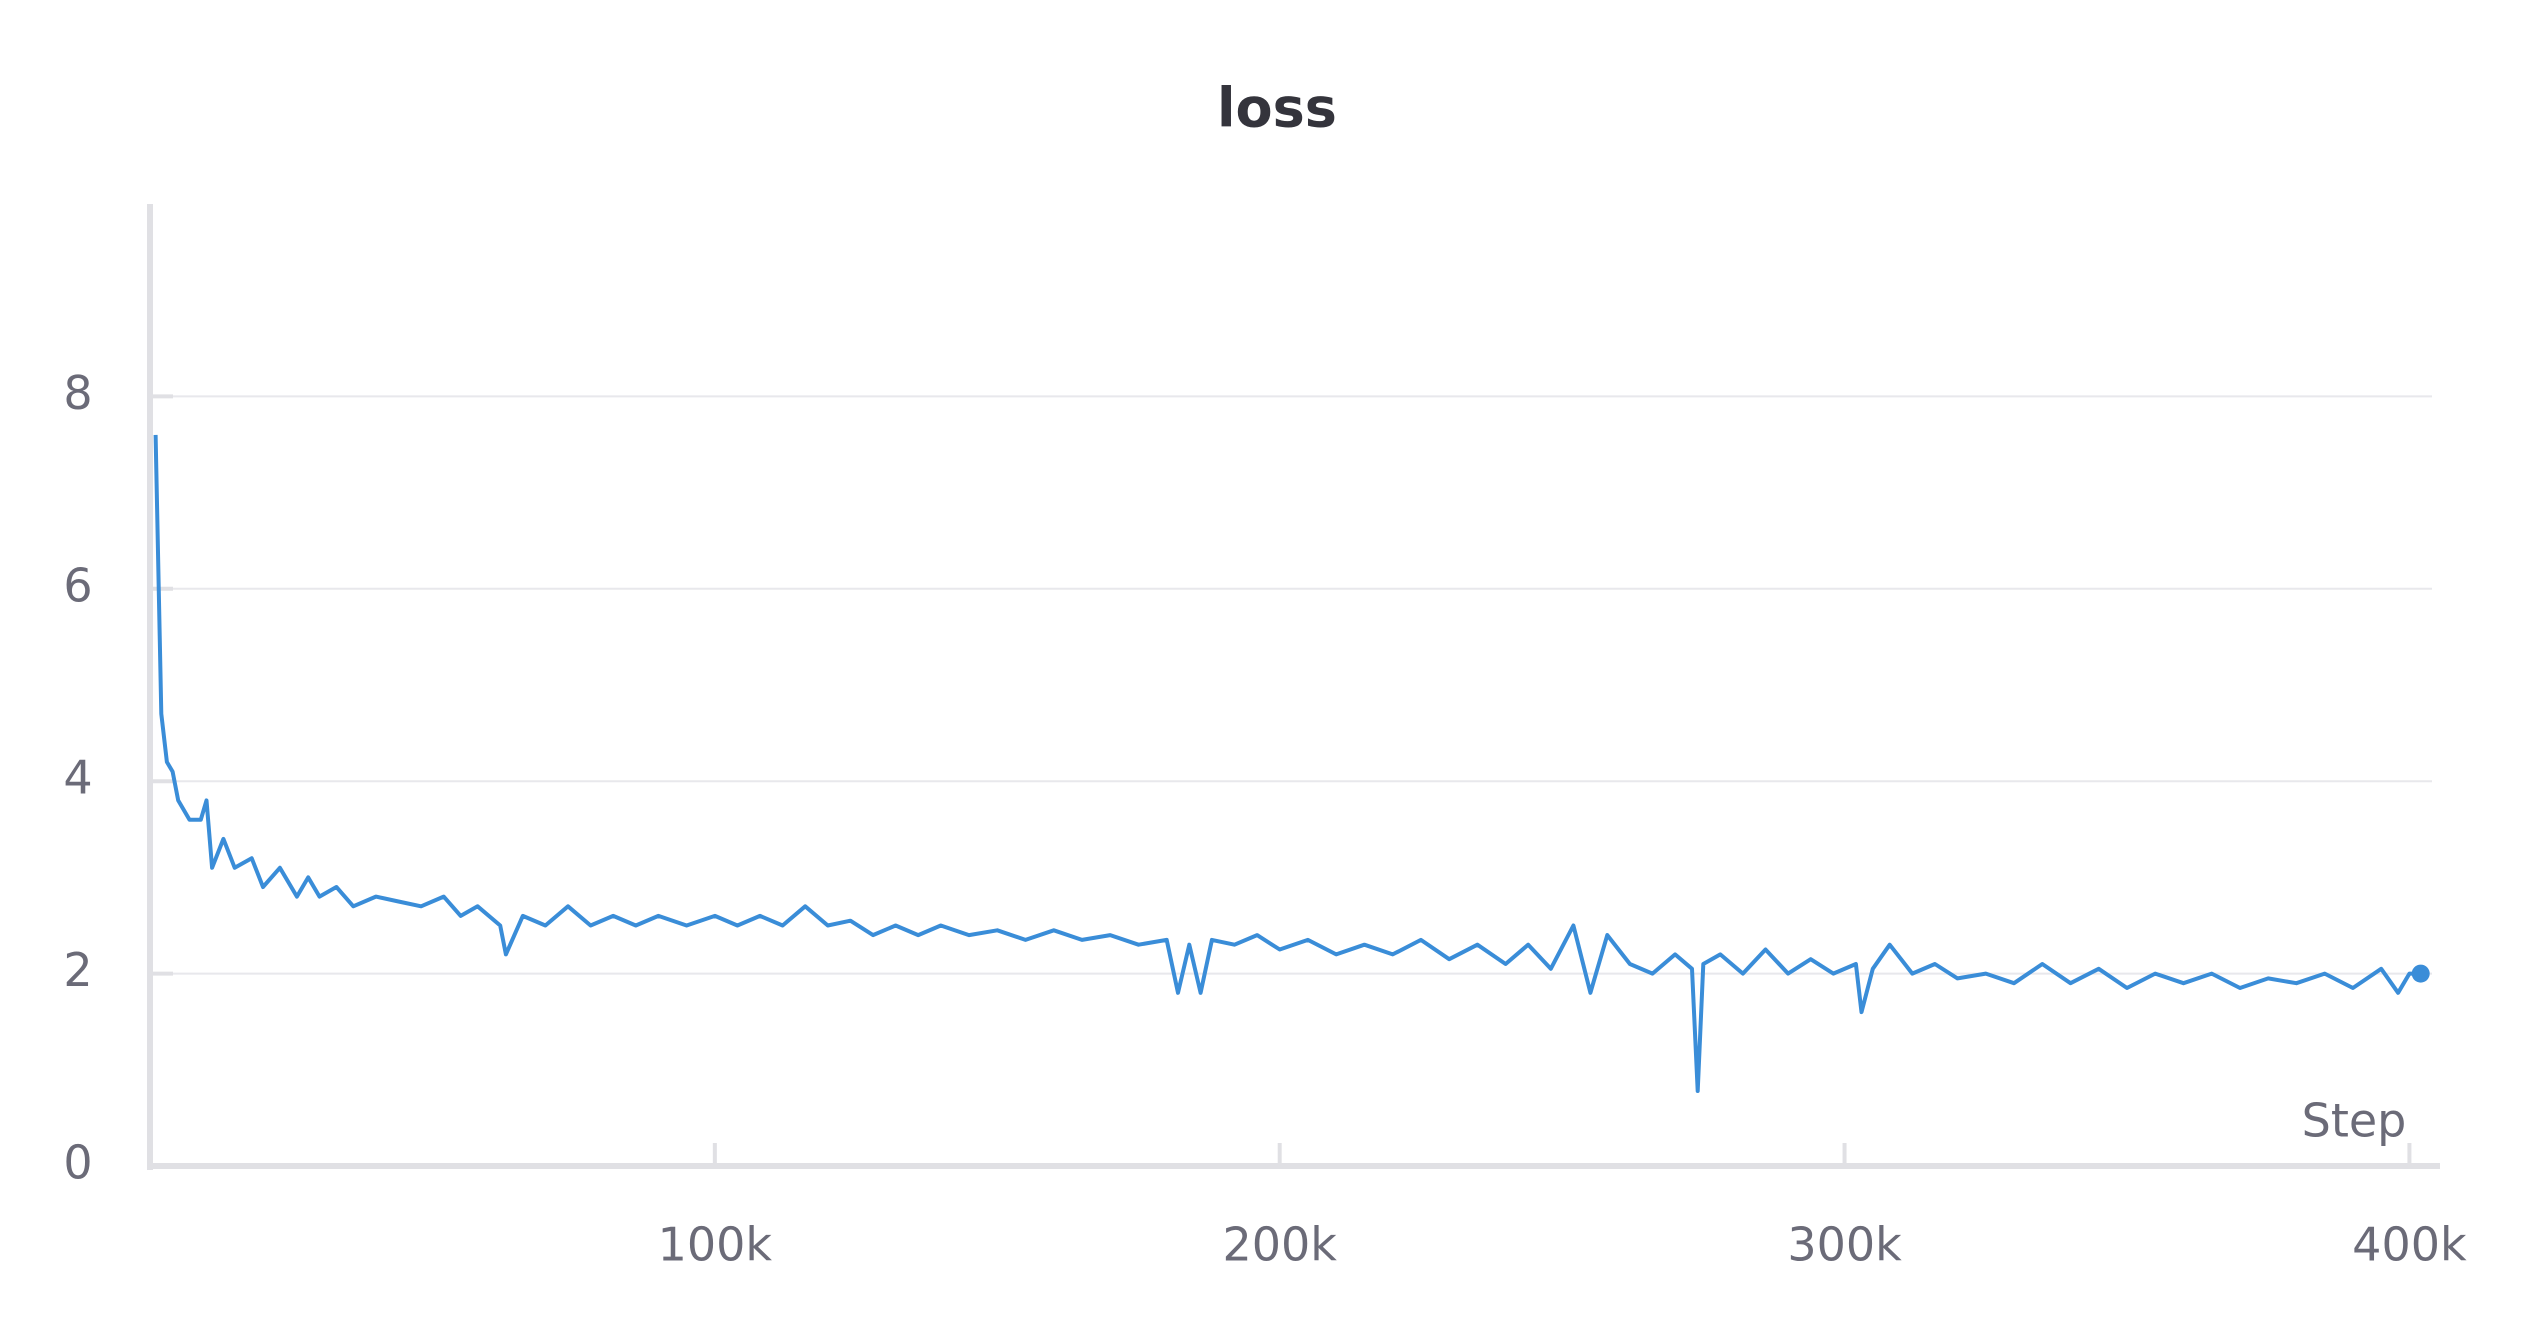  I want to click on y-tick-label: 2, so click(77, 970).